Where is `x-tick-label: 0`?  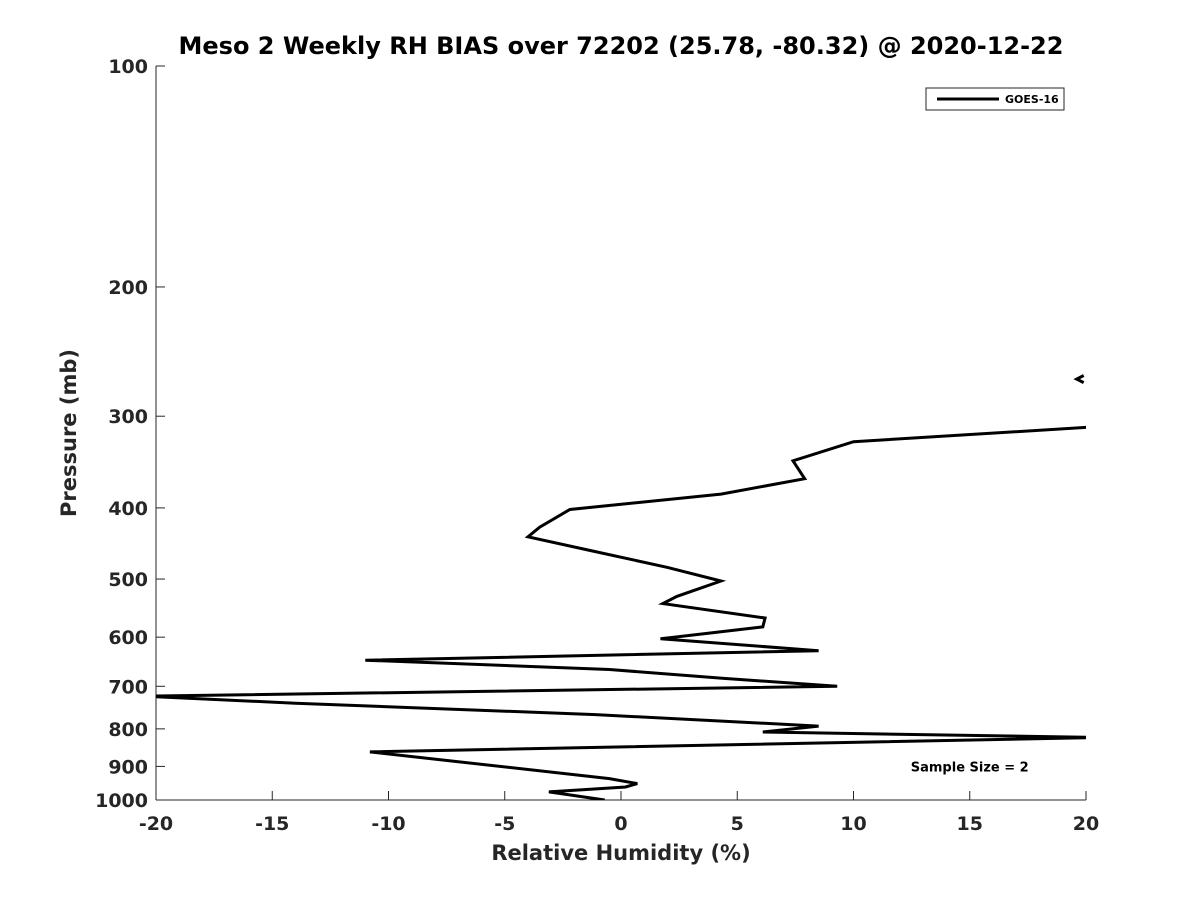 x-tick-label: 0 is located at coordinates (620, 824).